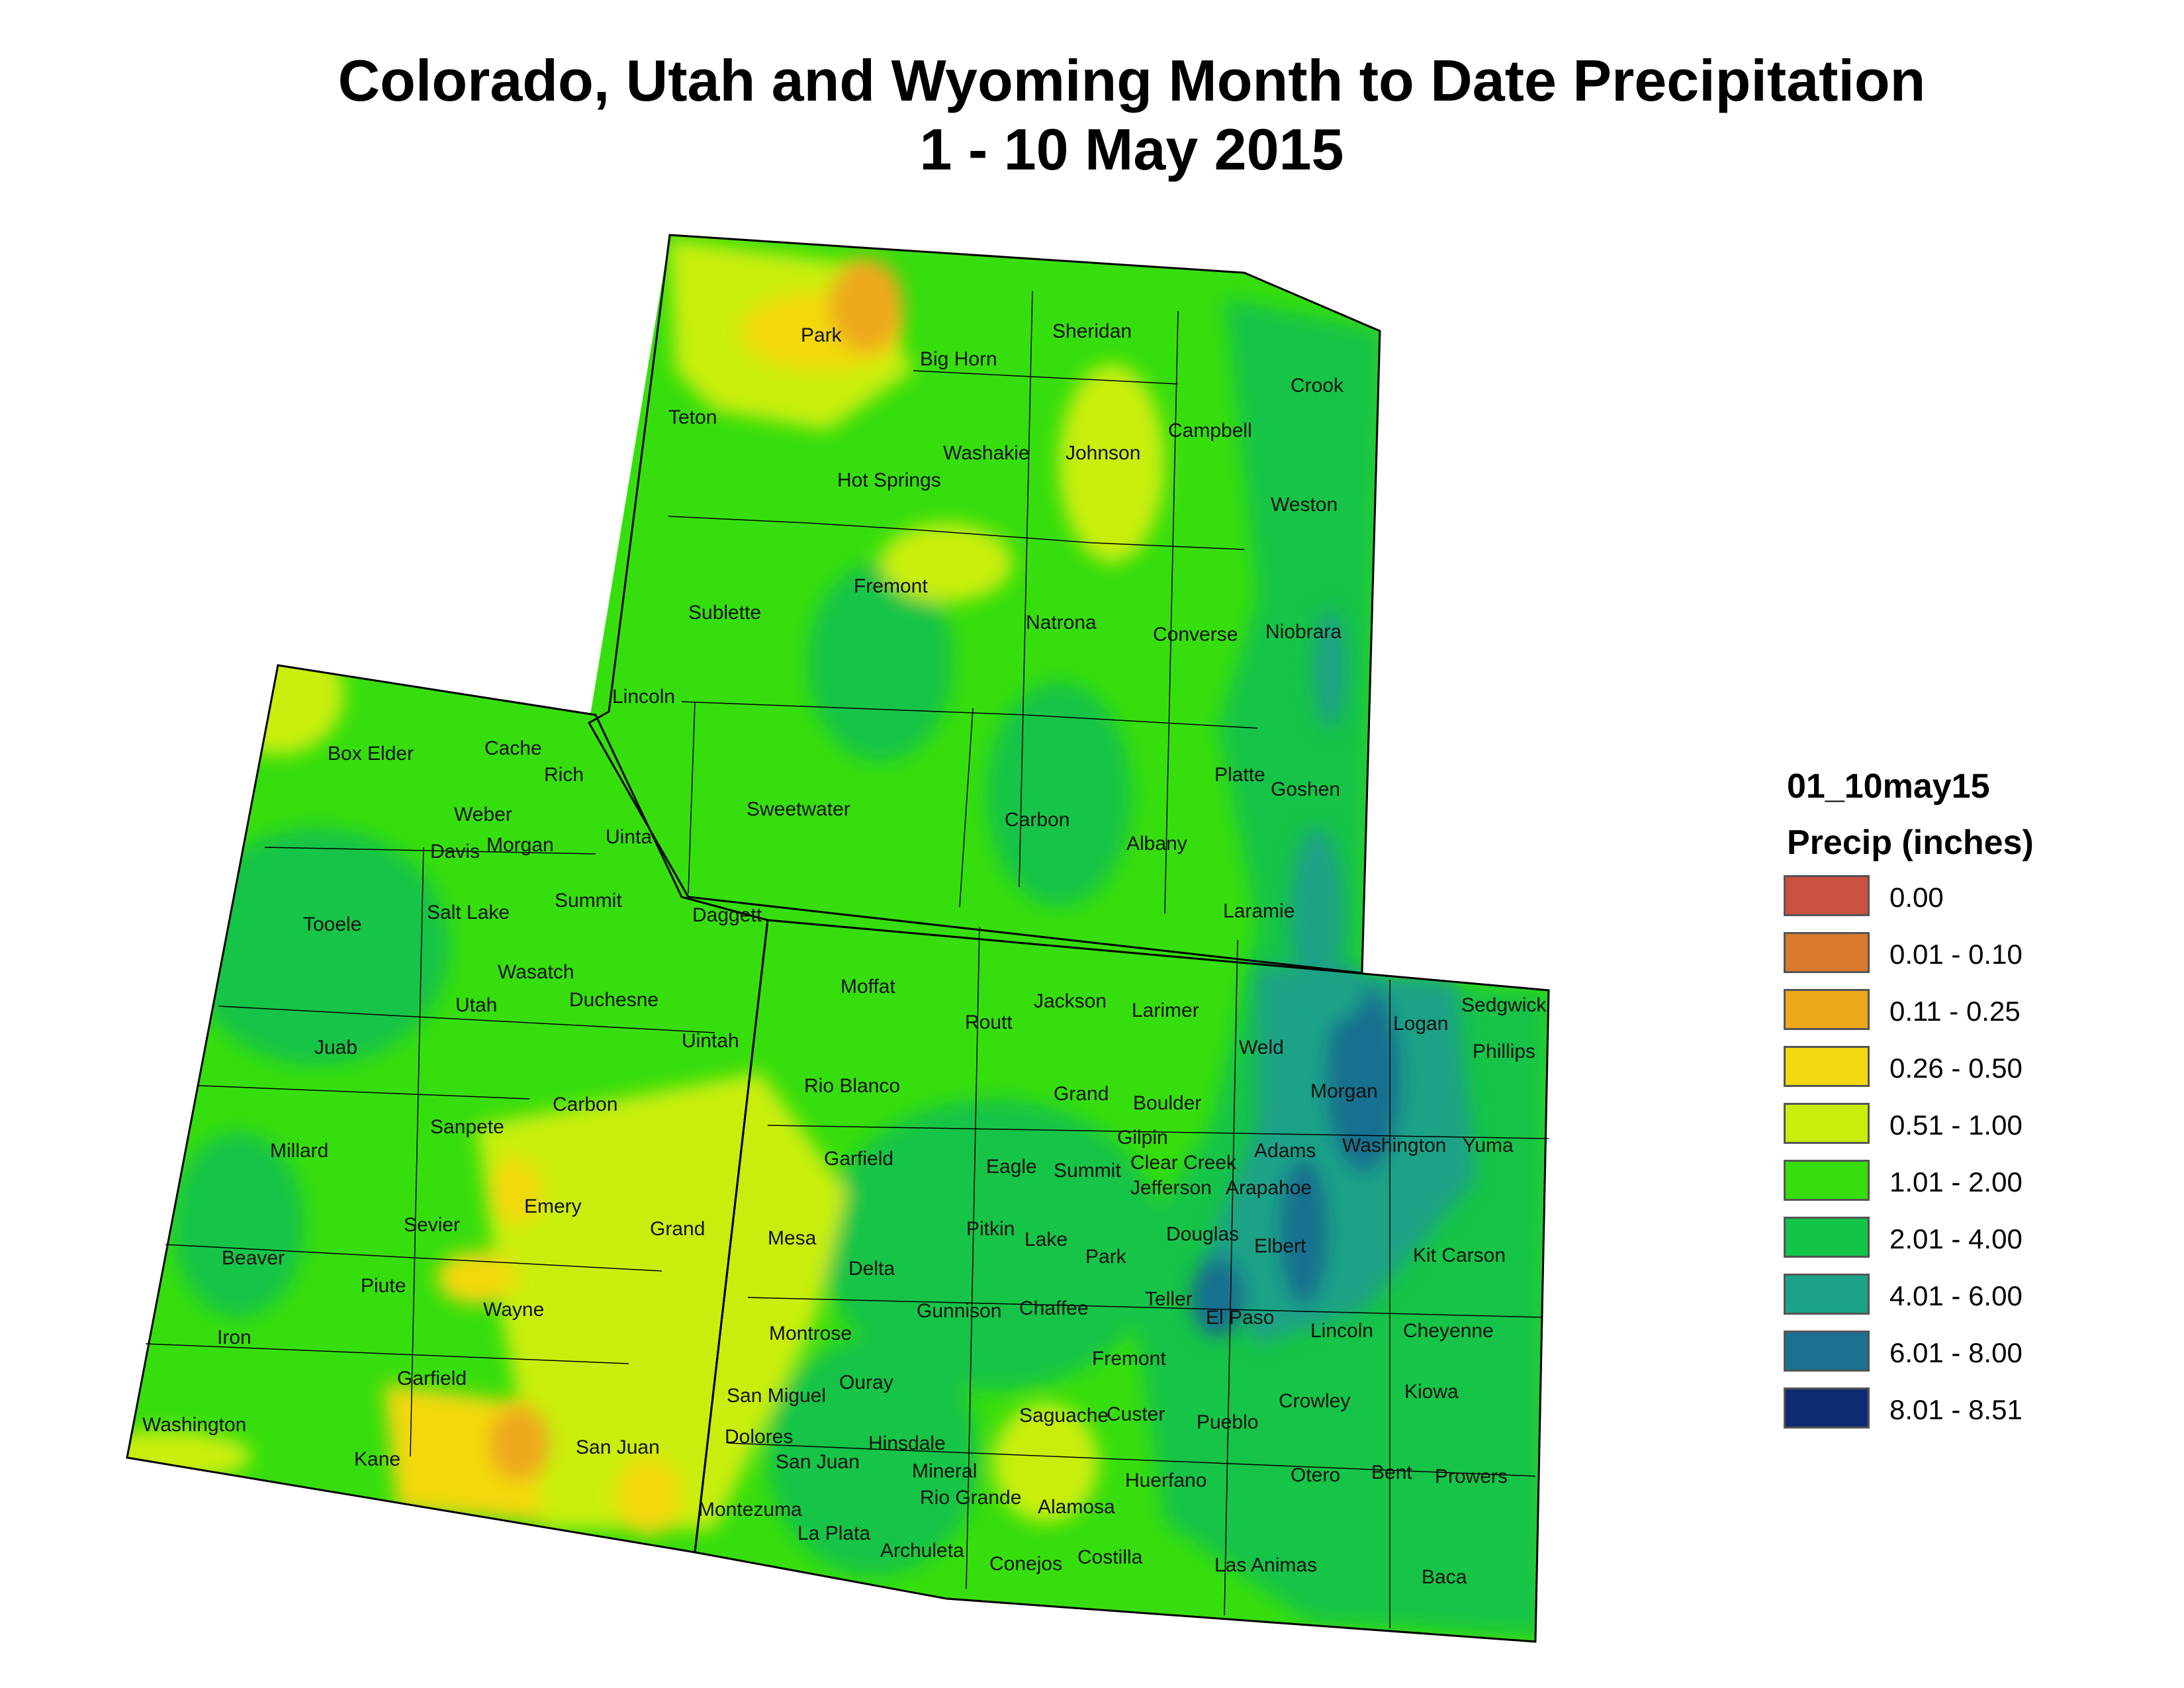 The image size is (2184, 1688). I want to click on county-label: Pitkin, so click(990, 1229).